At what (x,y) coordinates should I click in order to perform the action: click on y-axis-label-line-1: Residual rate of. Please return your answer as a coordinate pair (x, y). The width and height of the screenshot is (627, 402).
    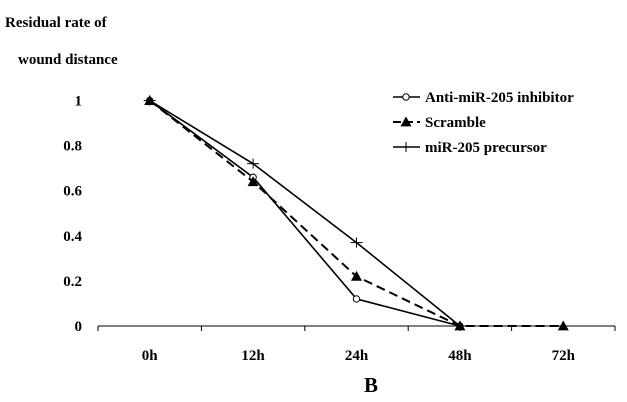
    Looking at the image, I should click on (56, 23).